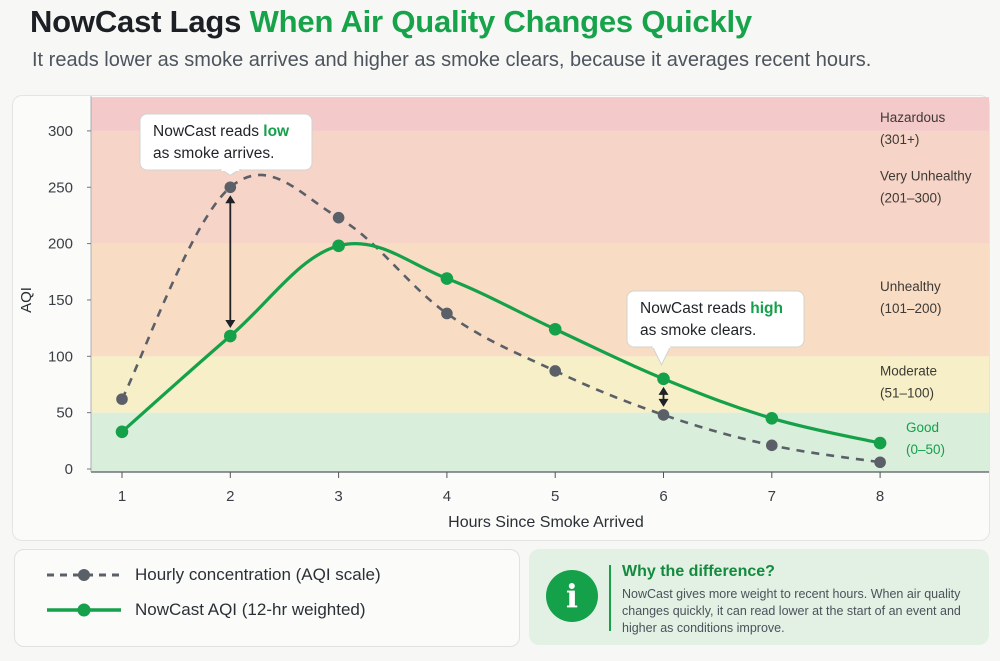  What do you see at coordinates (899, 139) in the screenshot?
I see `band-range-hazardous: (301+)` at bounding box center [899, 139].